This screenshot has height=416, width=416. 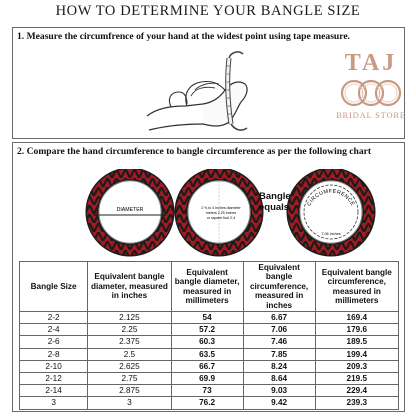 I want to click on cell-diameter-mm: 63.5, so click(x=207, y=354).